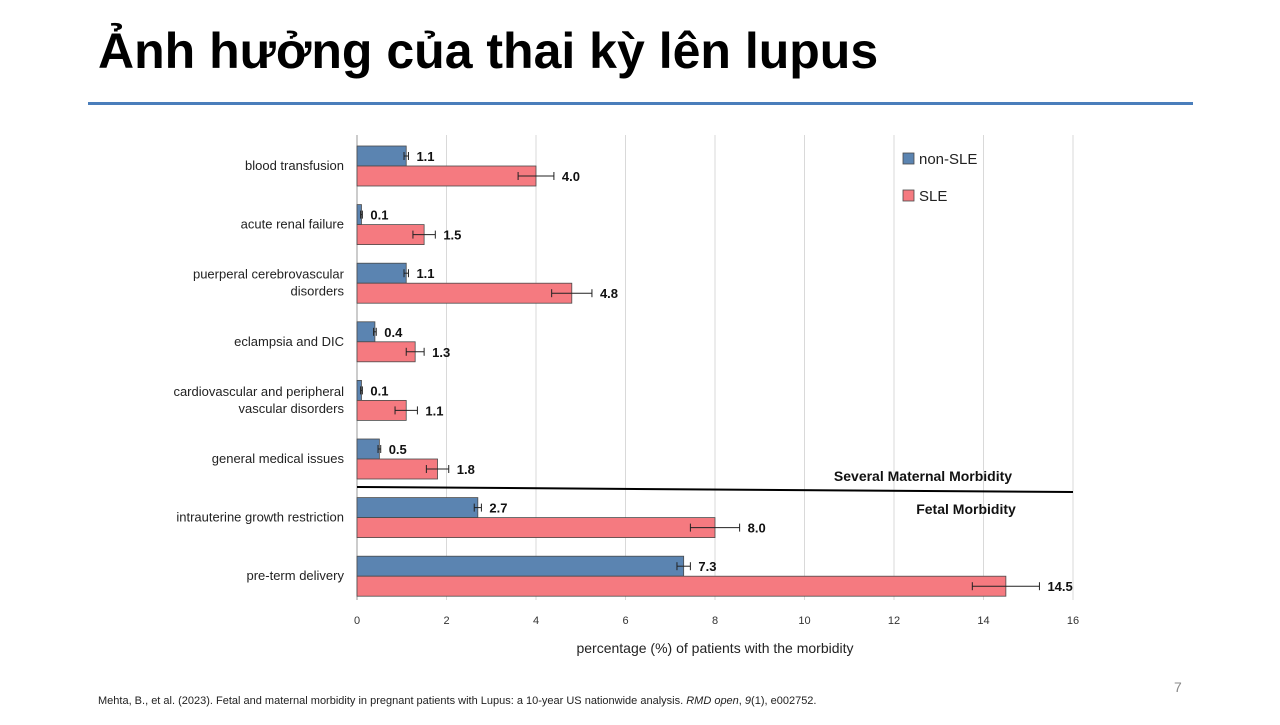 This screenshot has height=725, width=1280. Describe the element at coordinates (757, 528) in the screenshot. I see `data-label: 8.0` at that location.